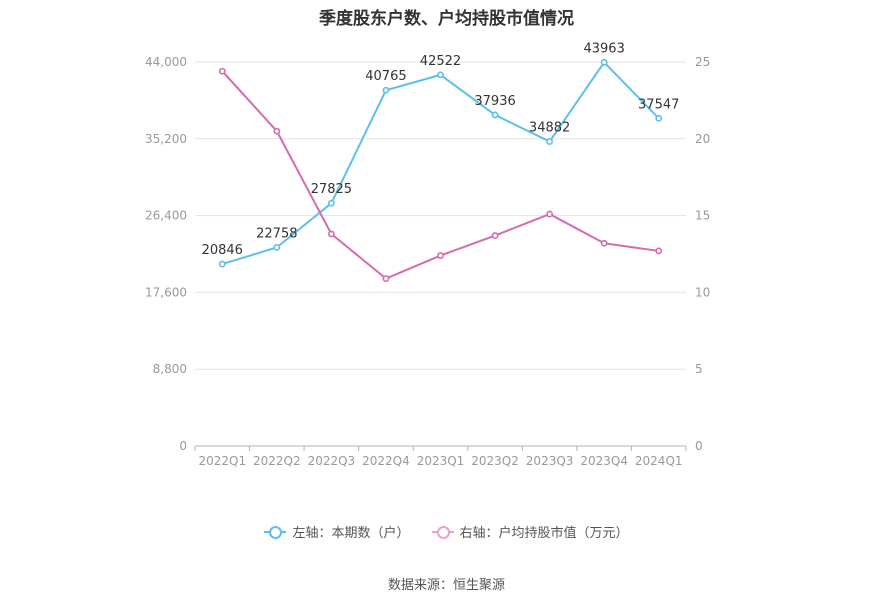 The image size is (893, 603). What do you see at coordinates (446, 585) in the screenshot?
I see `data-source-note: 数据来源：恒生聚源` at bounding box center [446, 585].